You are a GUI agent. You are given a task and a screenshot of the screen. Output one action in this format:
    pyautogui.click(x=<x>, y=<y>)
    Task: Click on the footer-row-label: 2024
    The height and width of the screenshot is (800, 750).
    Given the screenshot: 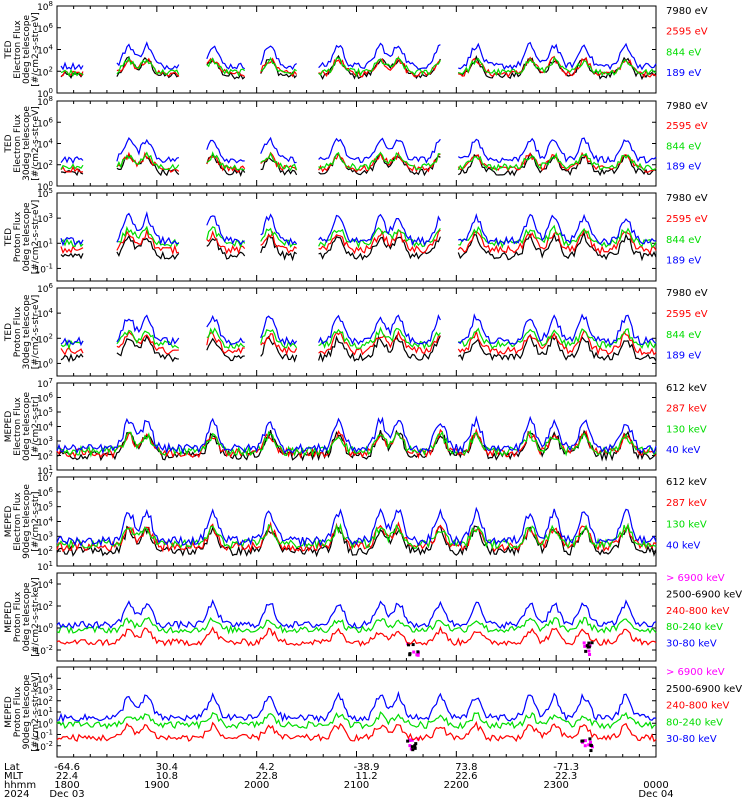 What is the action you would take?
    pyautogui.click(x=16, y=794)
    